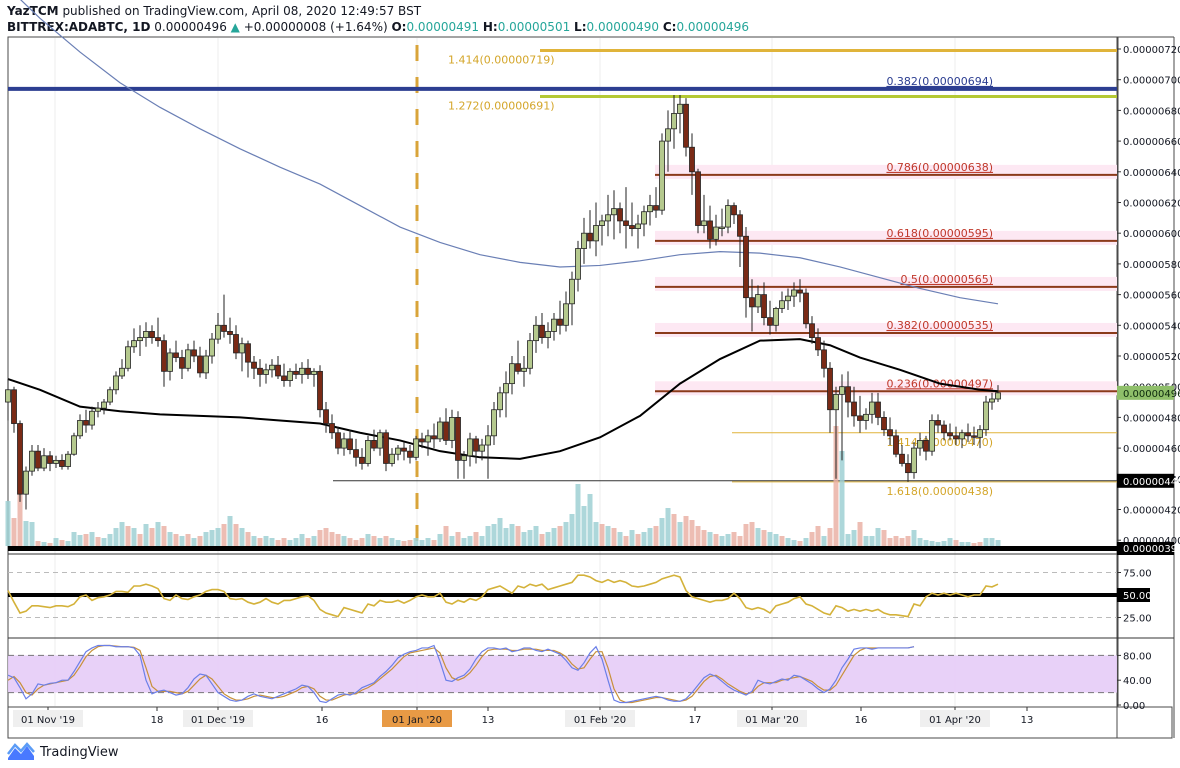 This screenshot has width=1180, height=768. What do you see at coordinates (782, 104) in the screenshot?
I see `fib-level: 1.272(0.00000691)` at bounding box center [782, 104].